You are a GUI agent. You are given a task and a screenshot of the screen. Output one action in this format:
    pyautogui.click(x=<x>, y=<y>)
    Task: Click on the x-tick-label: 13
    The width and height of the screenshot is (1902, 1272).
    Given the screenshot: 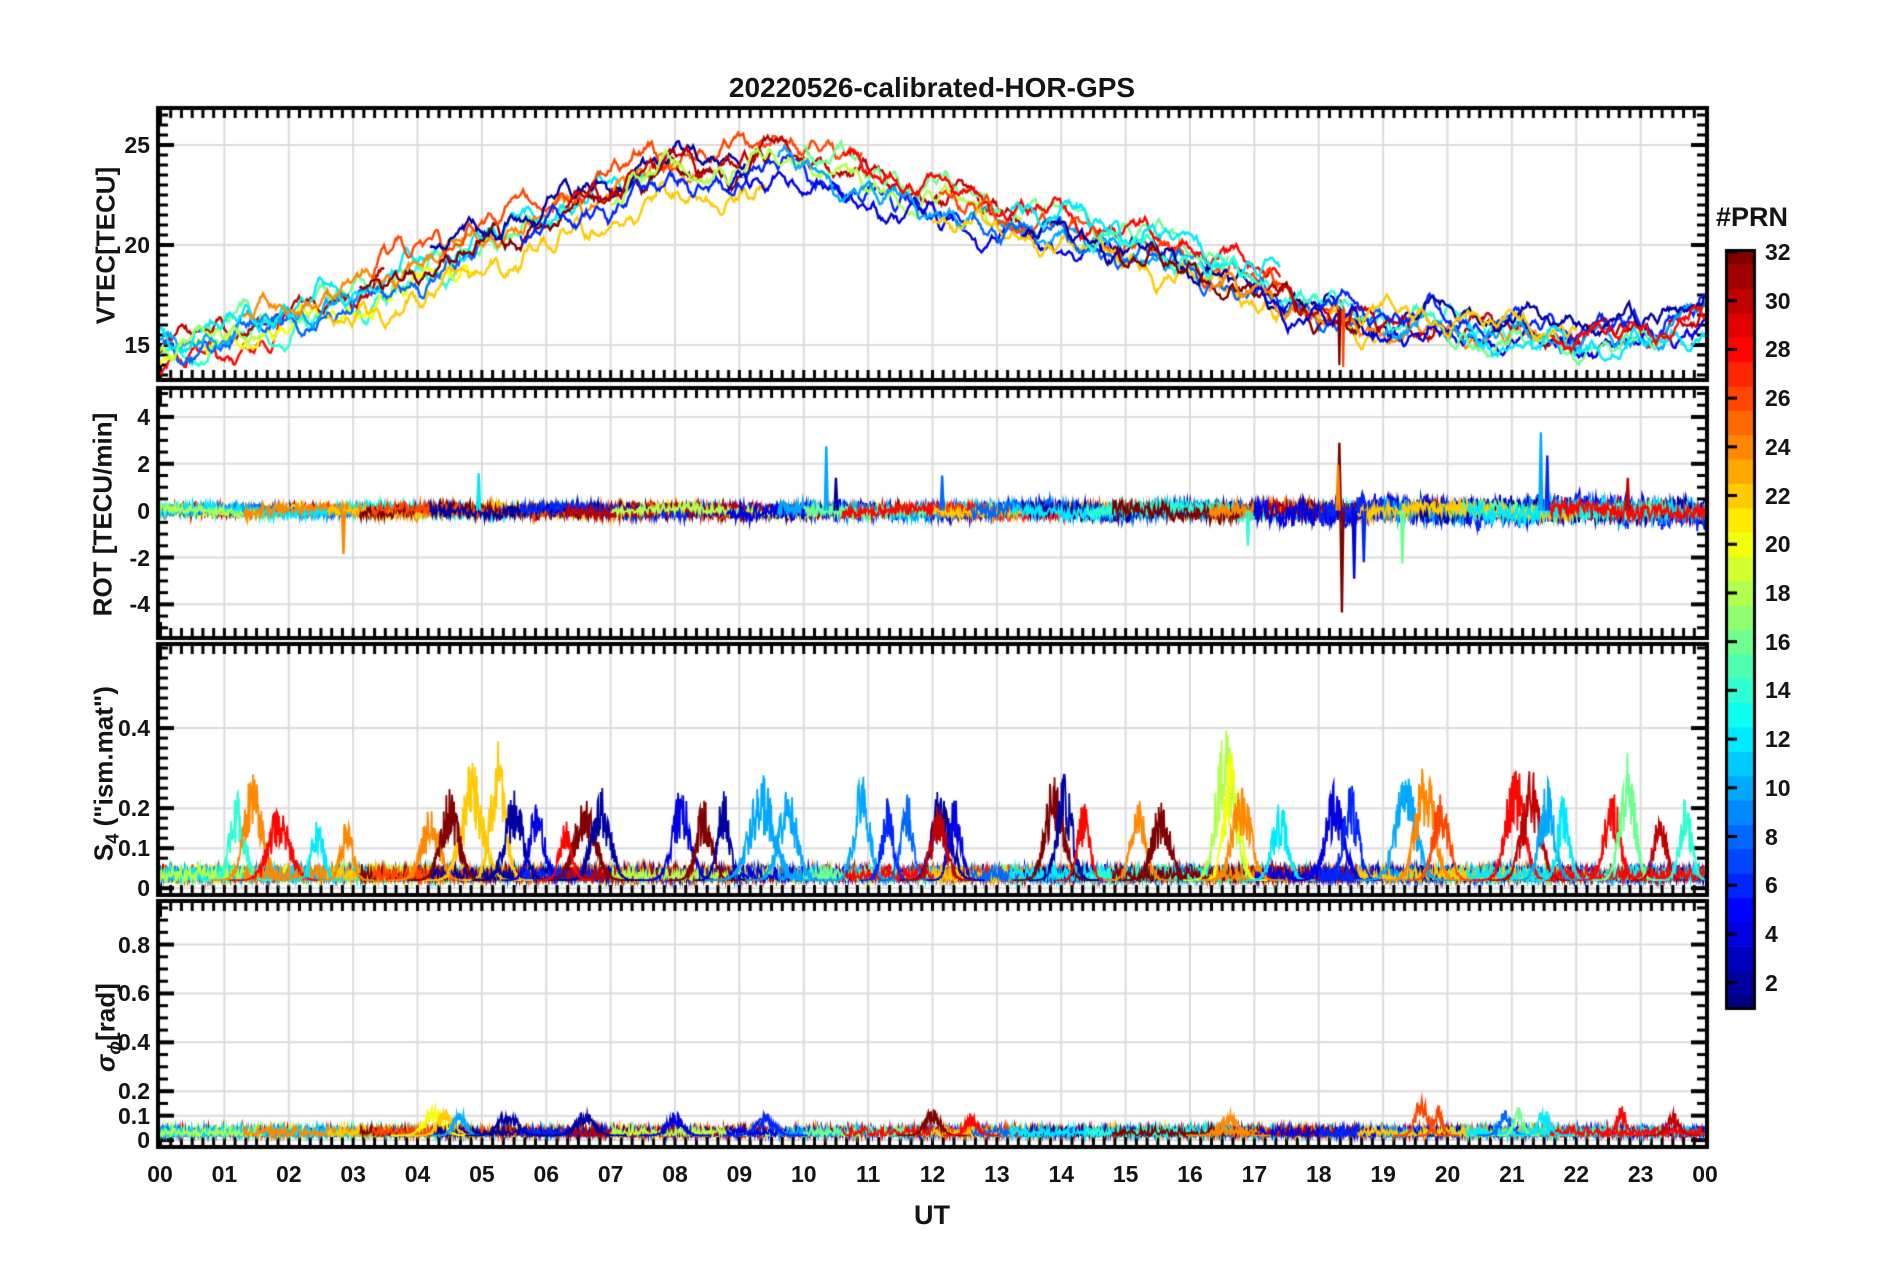 What is the action you would take?
    pyautogui.click(x=997, y=1174)
    